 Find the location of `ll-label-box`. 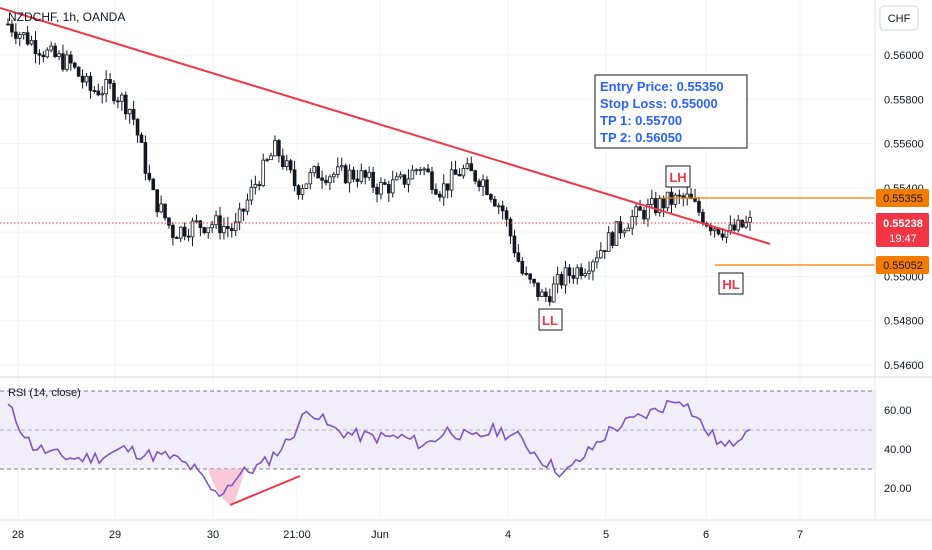

ll-label-box is located at coordinates (550, 319).